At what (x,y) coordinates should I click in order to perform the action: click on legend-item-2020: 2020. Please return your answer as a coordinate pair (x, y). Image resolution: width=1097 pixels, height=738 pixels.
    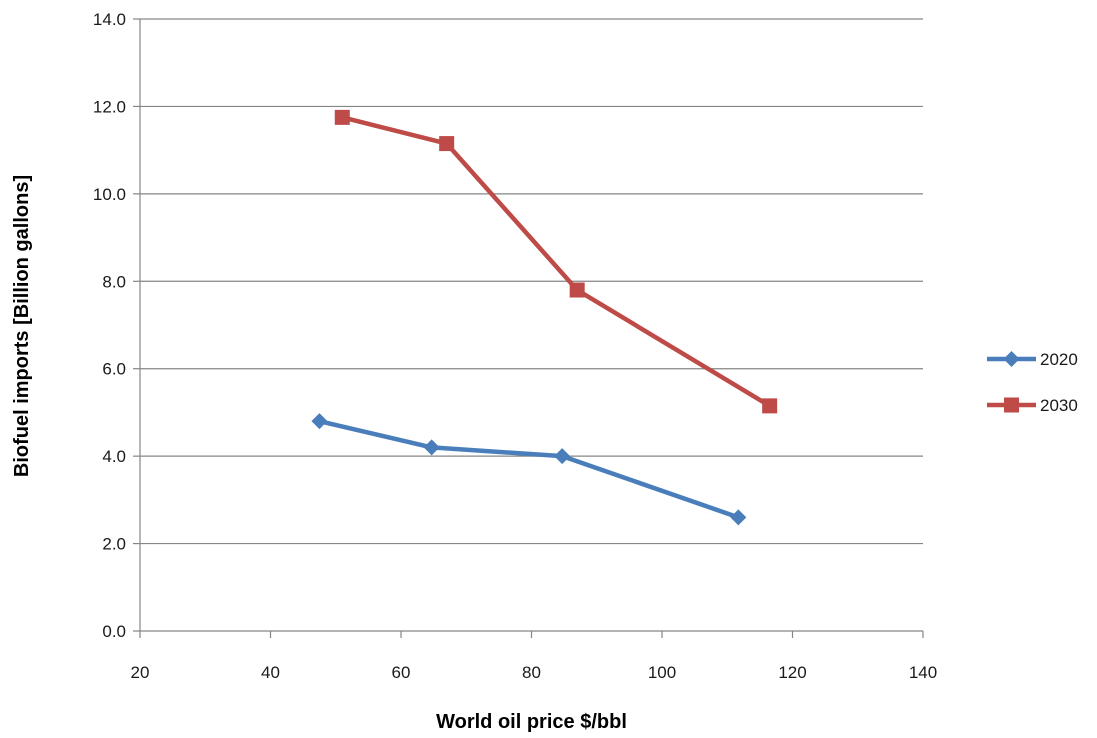
    Looking at the image, I should click on (1032, 359).